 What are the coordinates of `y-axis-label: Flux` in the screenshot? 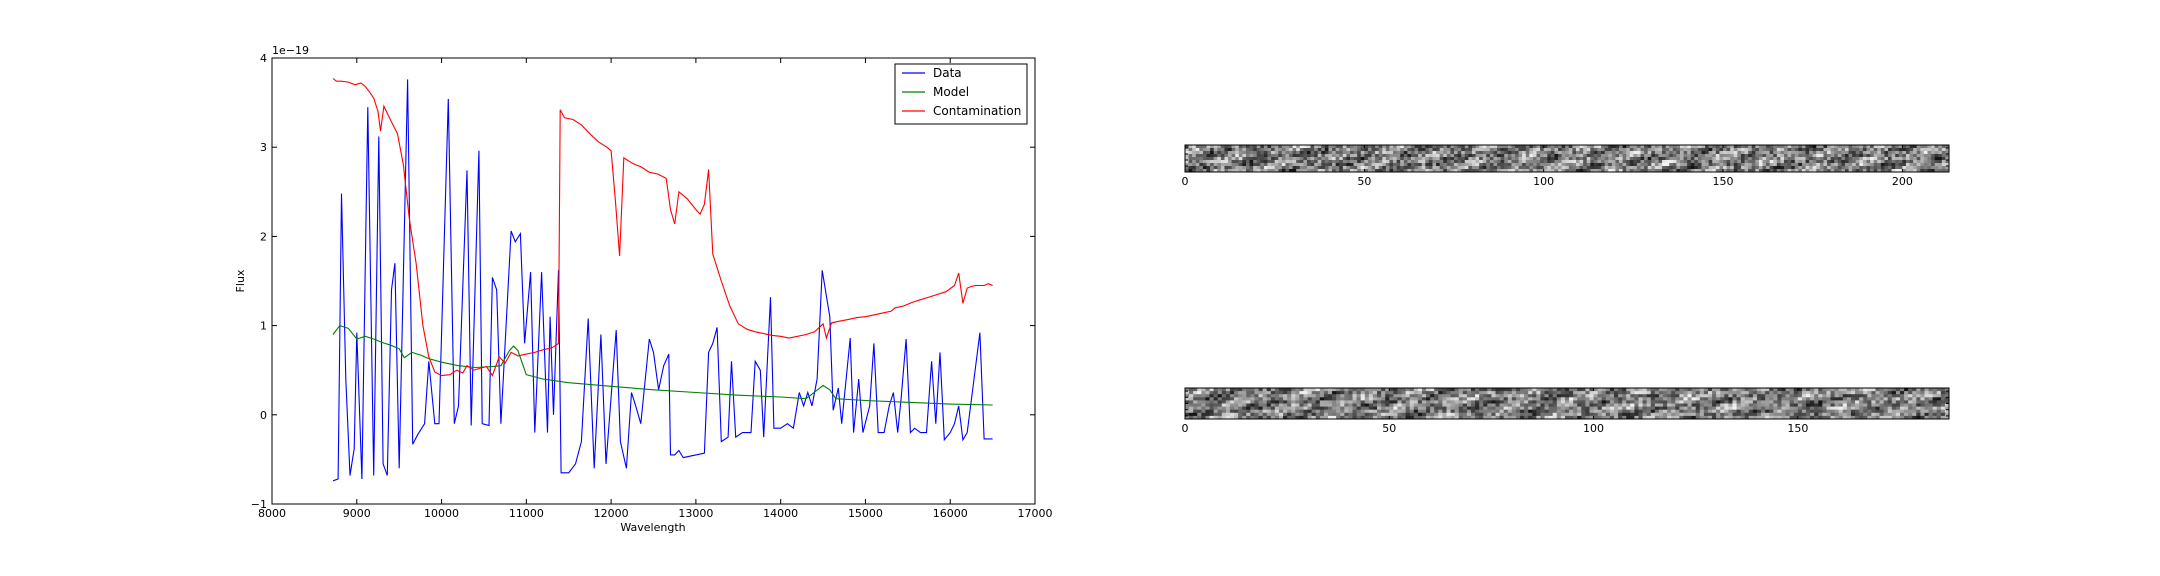 It's located at (240, 280).